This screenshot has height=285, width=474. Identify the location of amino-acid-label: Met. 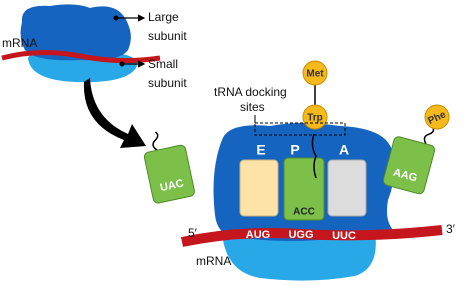
(315, 74).